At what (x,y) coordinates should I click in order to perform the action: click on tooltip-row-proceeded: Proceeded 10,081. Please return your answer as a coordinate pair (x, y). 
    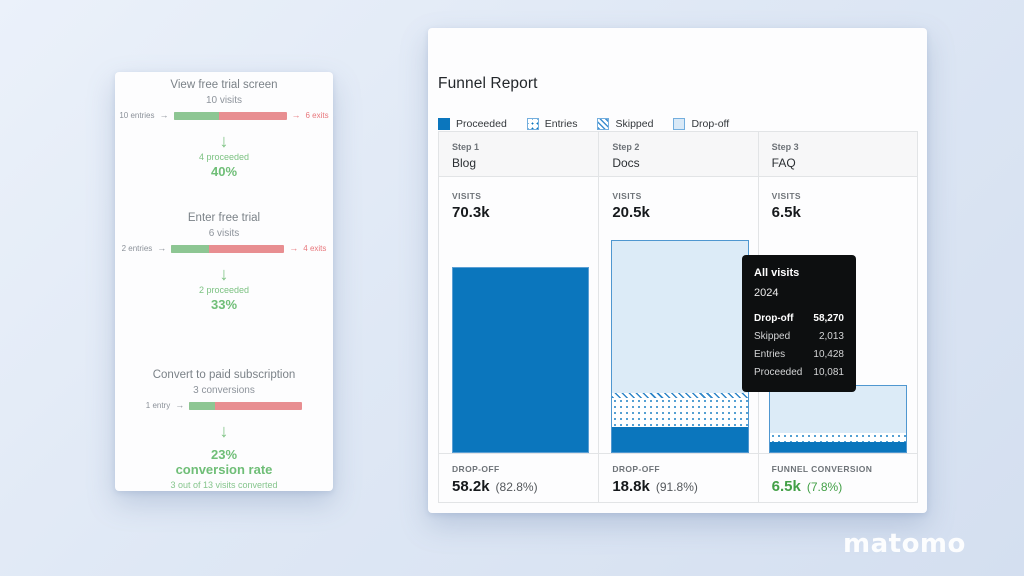
    Looking at the image, I should click on (799, 372).